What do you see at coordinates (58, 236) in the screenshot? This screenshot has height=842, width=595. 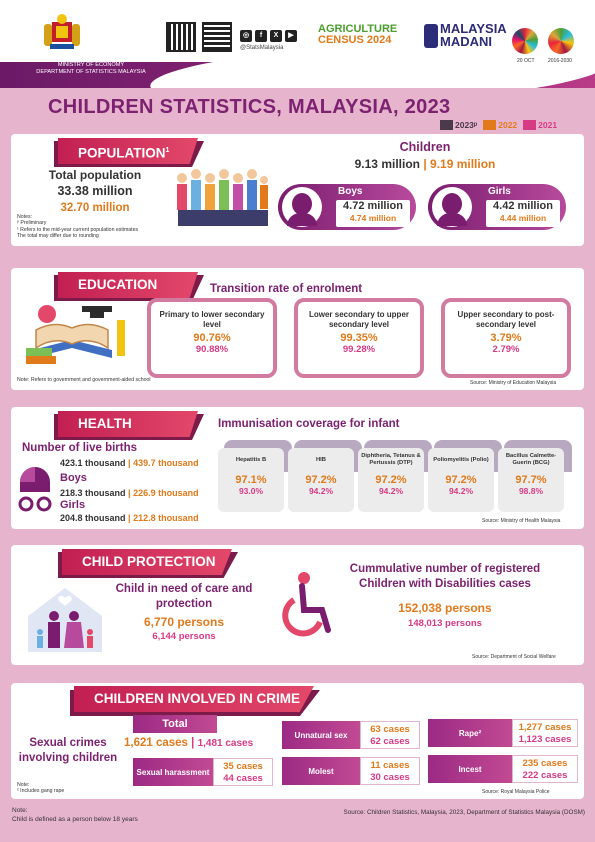 I see `note-line: The total may differ due to rounding` at bounding box center [58, 236].